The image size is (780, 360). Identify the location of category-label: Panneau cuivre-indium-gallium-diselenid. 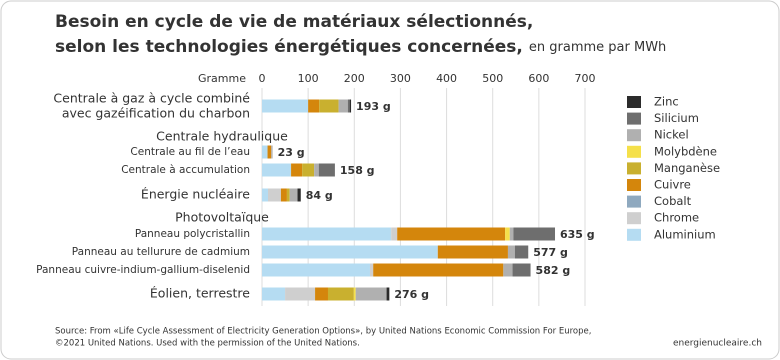
(143, 270).